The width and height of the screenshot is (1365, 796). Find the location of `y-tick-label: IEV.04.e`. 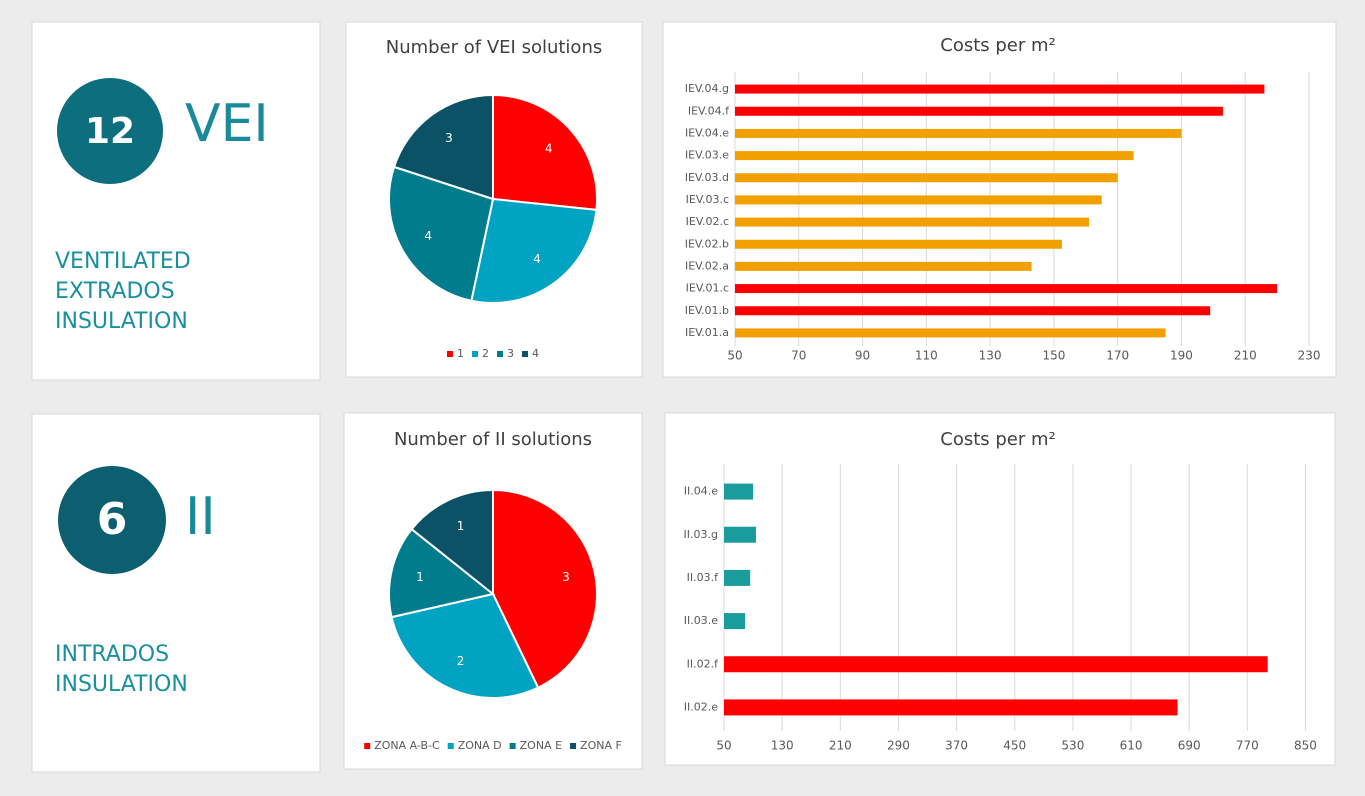

y-tick-label: IEV.04.e is located at coordinates (707, 132).